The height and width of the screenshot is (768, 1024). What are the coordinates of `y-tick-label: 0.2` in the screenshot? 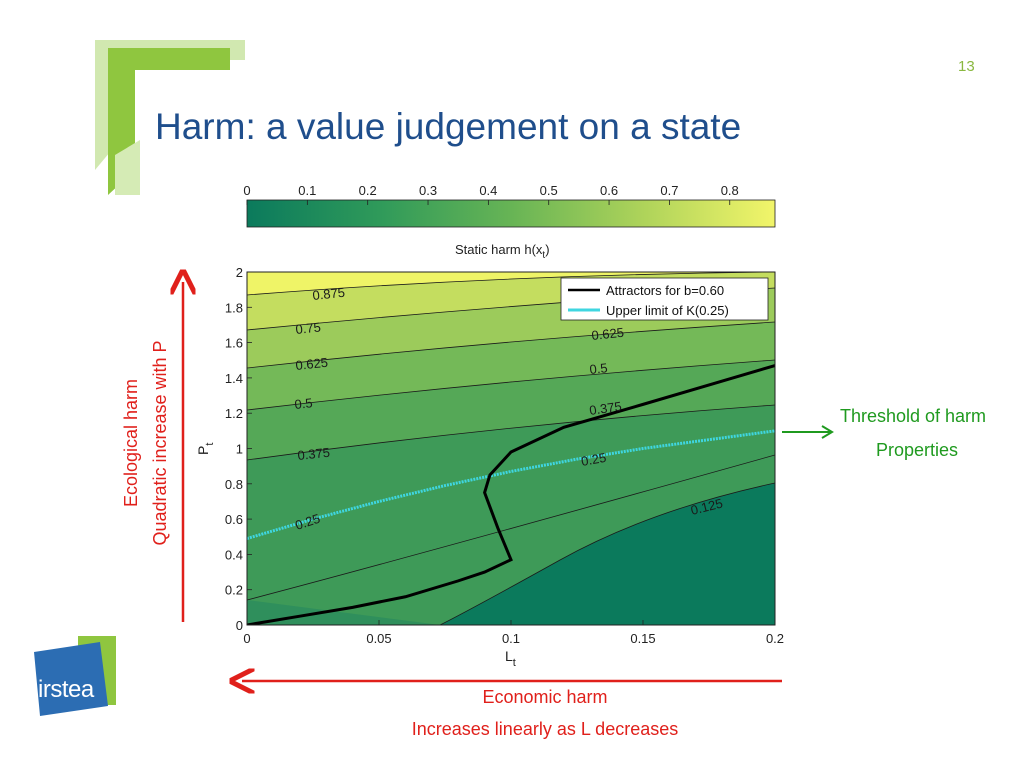 It's located at (234, 590).